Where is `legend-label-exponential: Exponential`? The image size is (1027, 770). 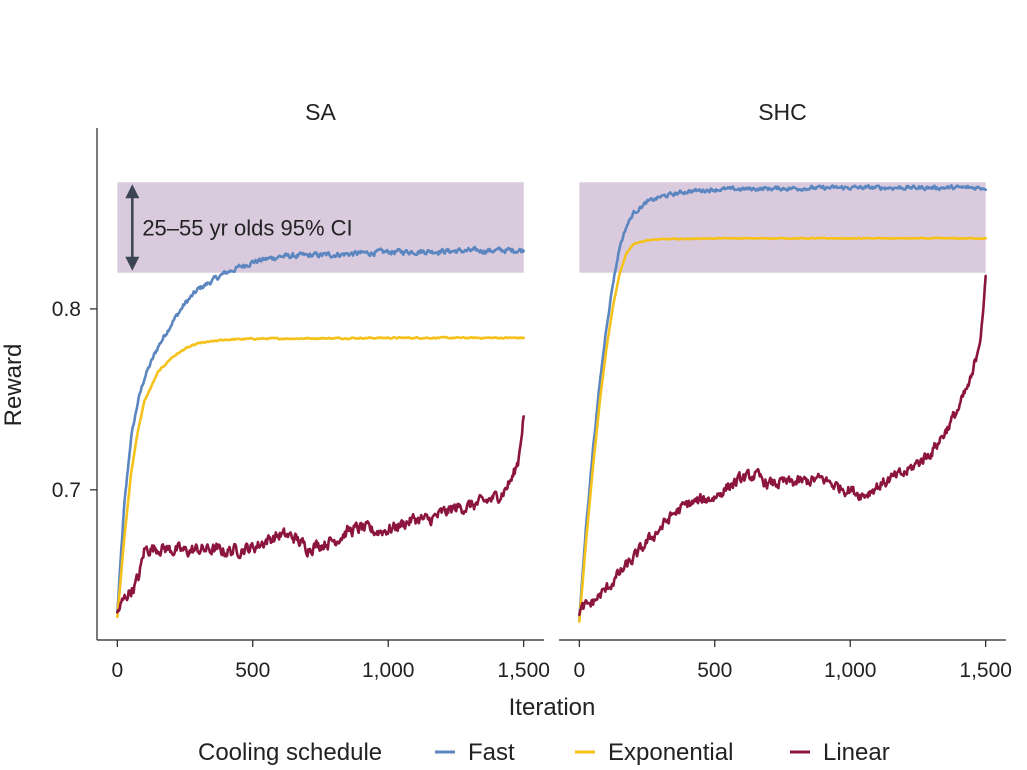
legend-label-exponential: Exponential is located at coordinates (670, 752).